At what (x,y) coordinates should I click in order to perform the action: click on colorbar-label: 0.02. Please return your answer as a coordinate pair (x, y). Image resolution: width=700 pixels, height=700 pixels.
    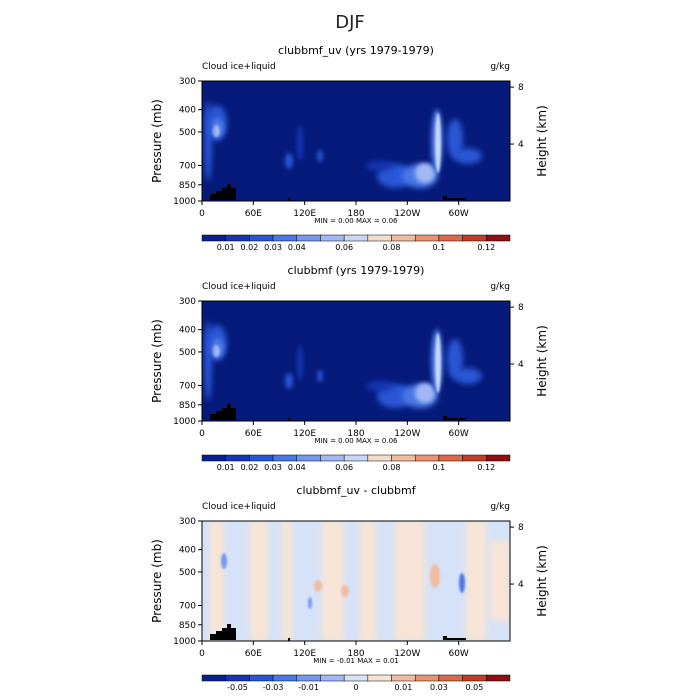
    Looking at the image, I should click on (249, 247).